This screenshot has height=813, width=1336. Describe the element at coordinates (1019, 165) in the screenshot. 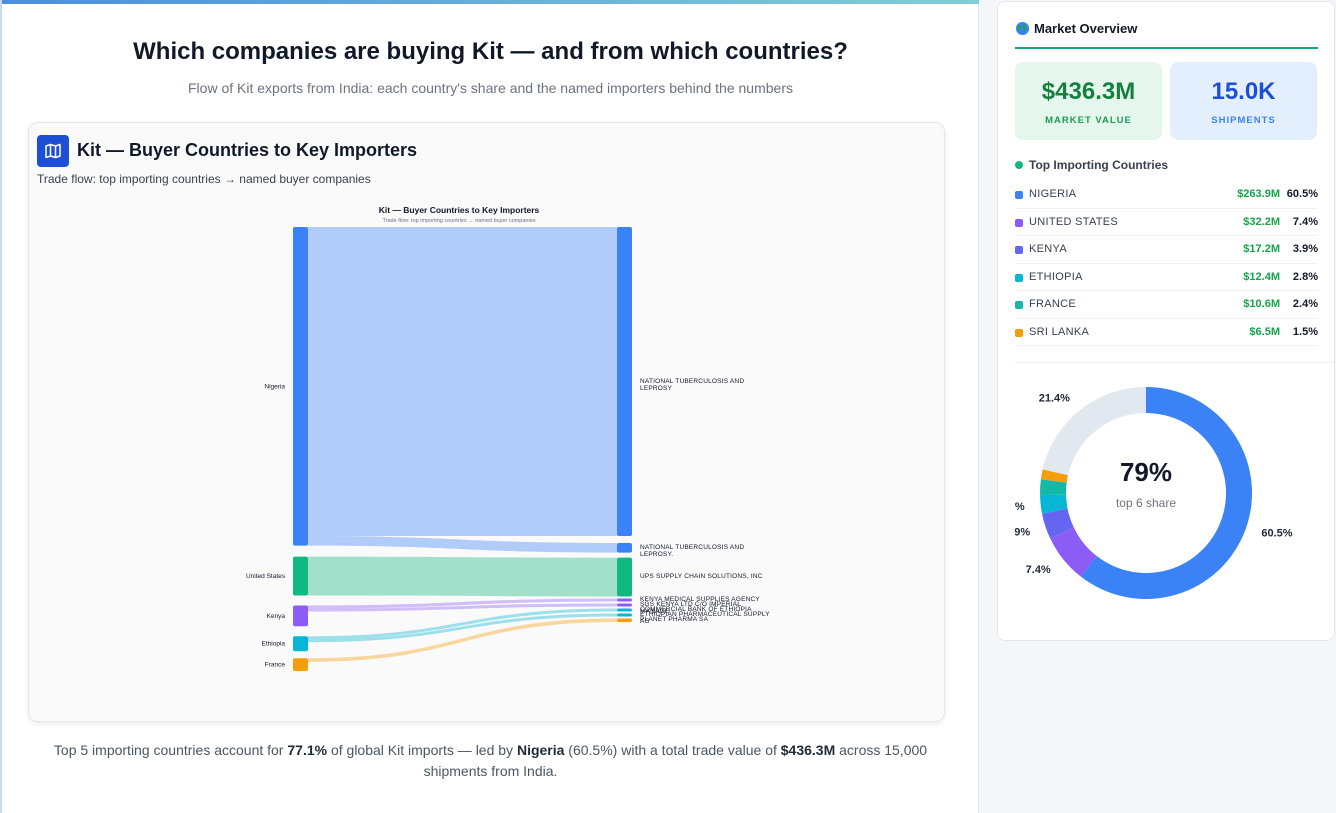

I see `heading-dot-icon` at that location.